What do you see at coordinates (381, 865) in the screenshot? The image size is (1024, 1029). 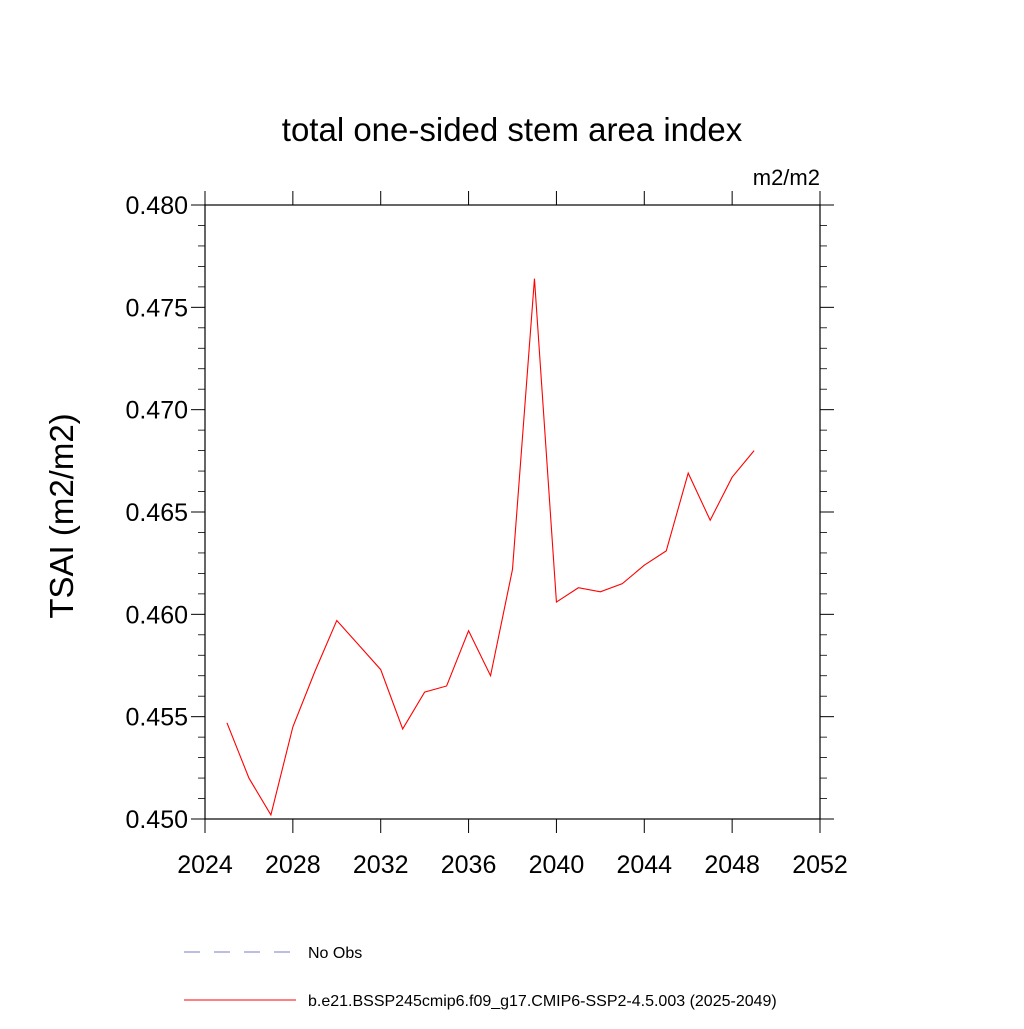 I see `x-tick-label: 2032` at bounding box center [381, 865].